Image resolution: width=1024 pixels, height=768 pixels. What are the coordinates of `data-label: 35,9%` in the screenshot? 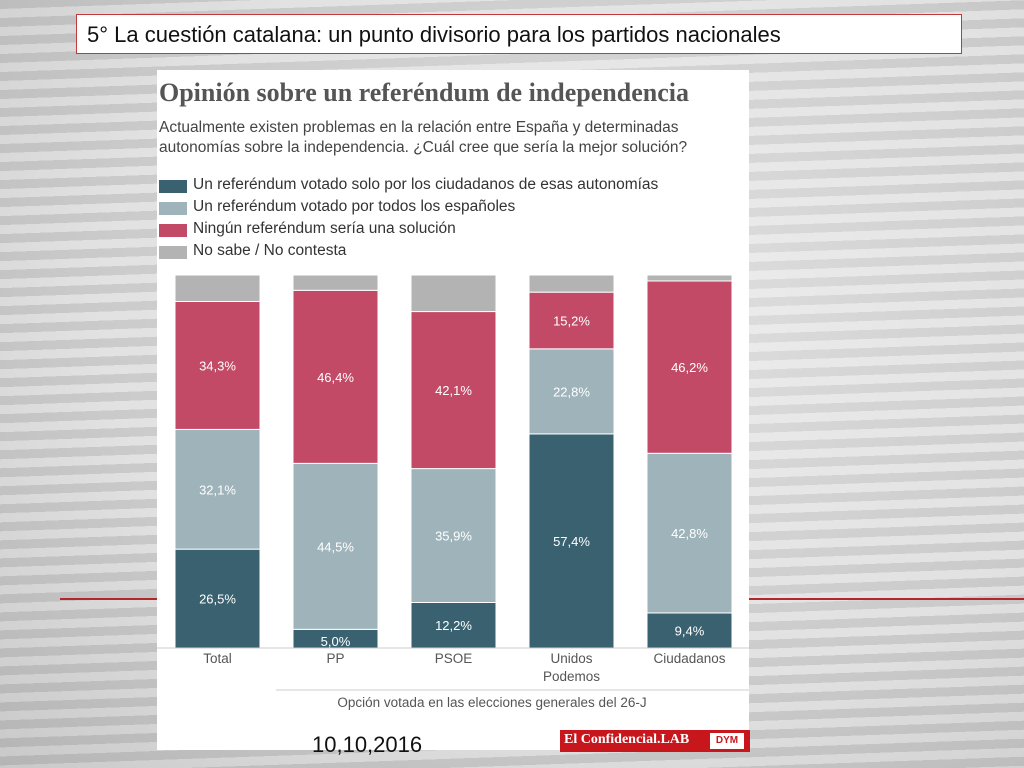 It's located at (453, 536).